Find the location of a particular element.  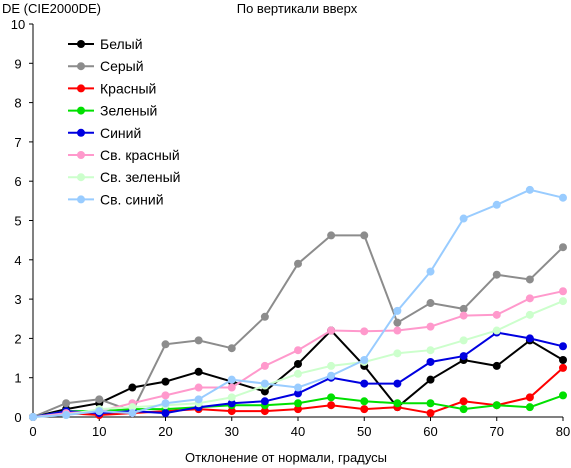

legend-item: Св. синий is located at coordinates (116, 199).